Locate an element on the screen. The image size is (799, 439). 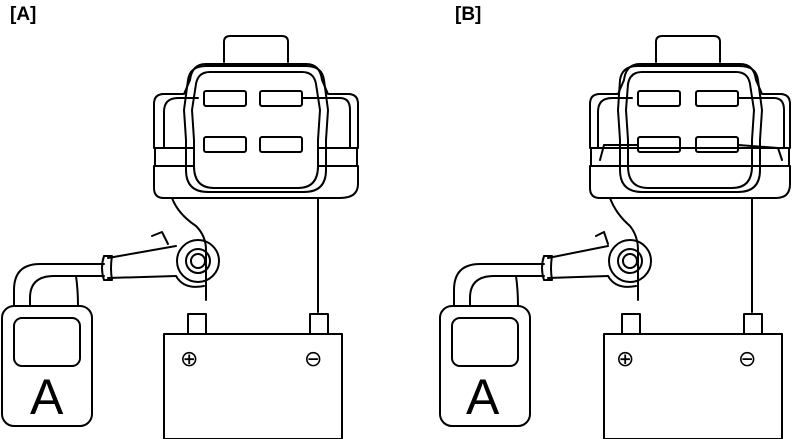
ammeter-a-letter: A is located at coordinates (47, 397).